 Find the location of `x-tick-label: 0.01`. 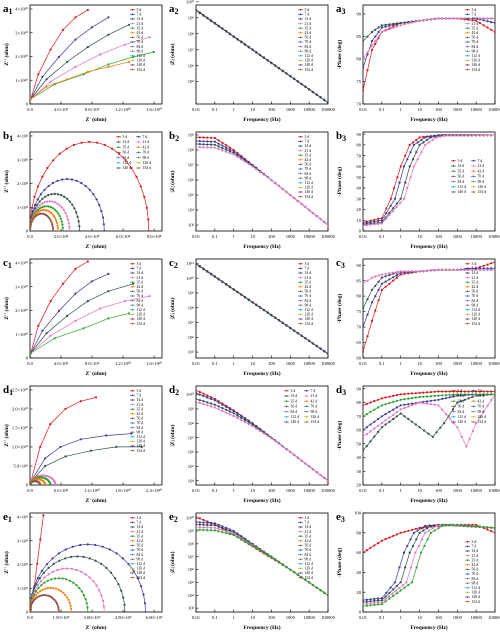

x-tick-label: 0.01 is located at coordinates (363, 617).